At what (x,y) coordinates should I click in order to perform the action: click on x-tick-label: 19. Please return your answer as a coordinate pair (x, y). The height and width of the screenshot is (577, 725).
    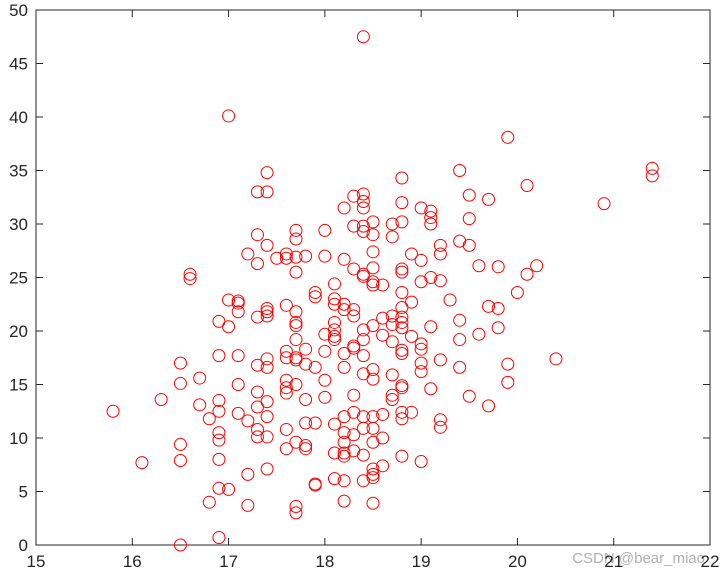
    Looking at the image, I should click on (421, 561).